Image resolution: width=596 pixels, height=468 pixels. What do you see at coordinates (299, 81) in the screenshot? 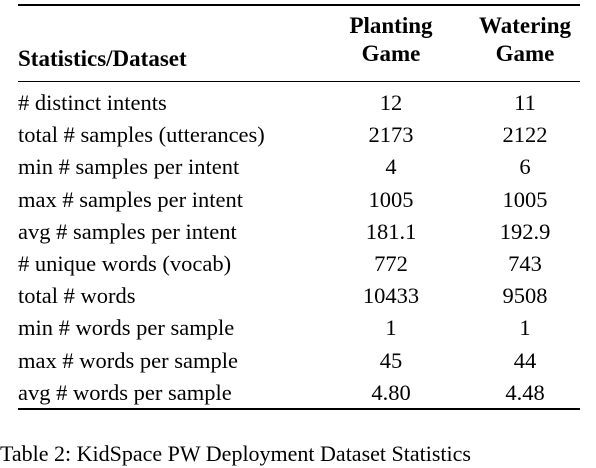
I see `header-rule` at bounding box center [299, 81].